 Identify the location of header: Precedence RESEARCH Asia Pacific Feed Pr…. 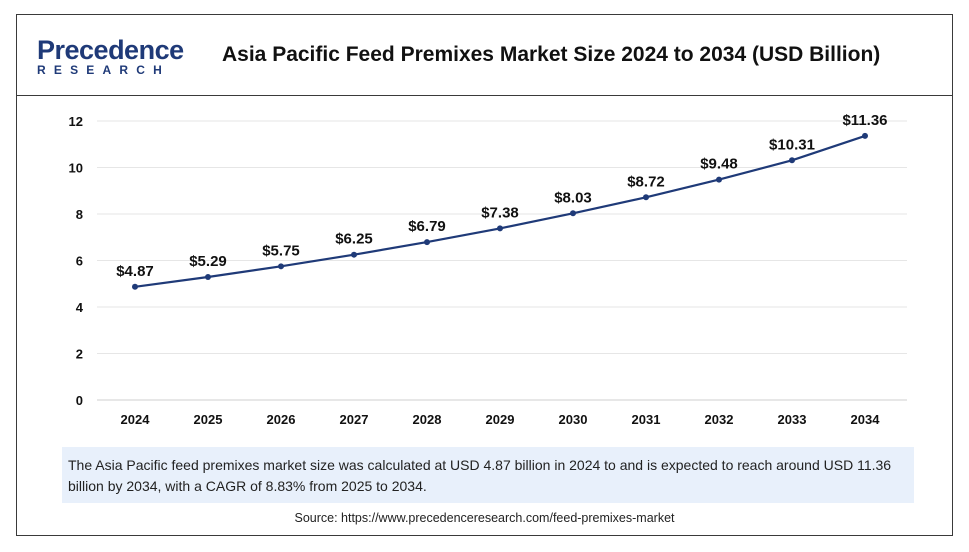
(484, 55).